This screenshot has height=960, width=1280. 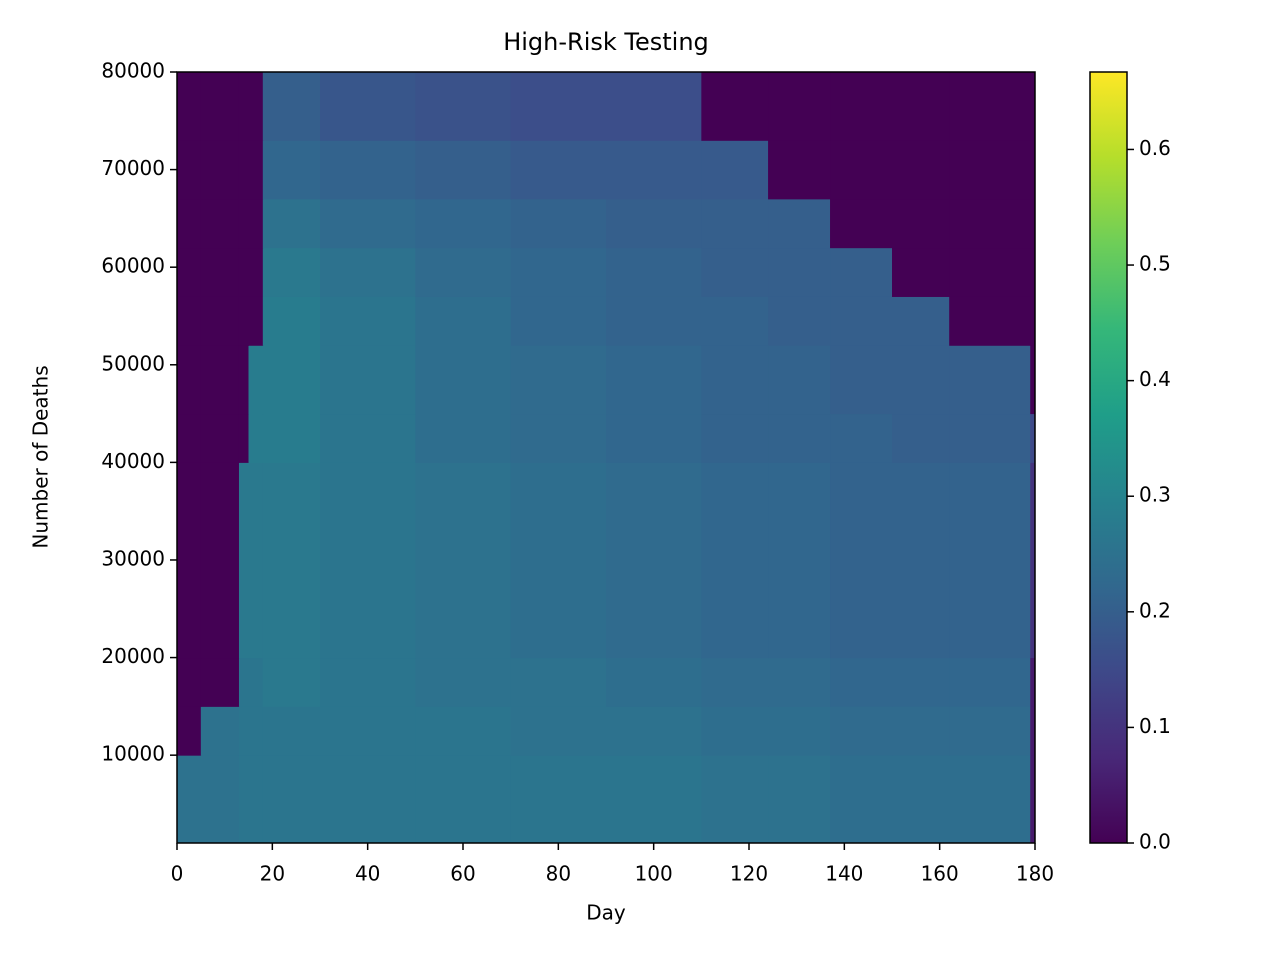 What do you see at coordinates (1155, 842) in the screenshot?
I see `colorbar-tick-label: 0.0` at bounding box center [1155, 842].